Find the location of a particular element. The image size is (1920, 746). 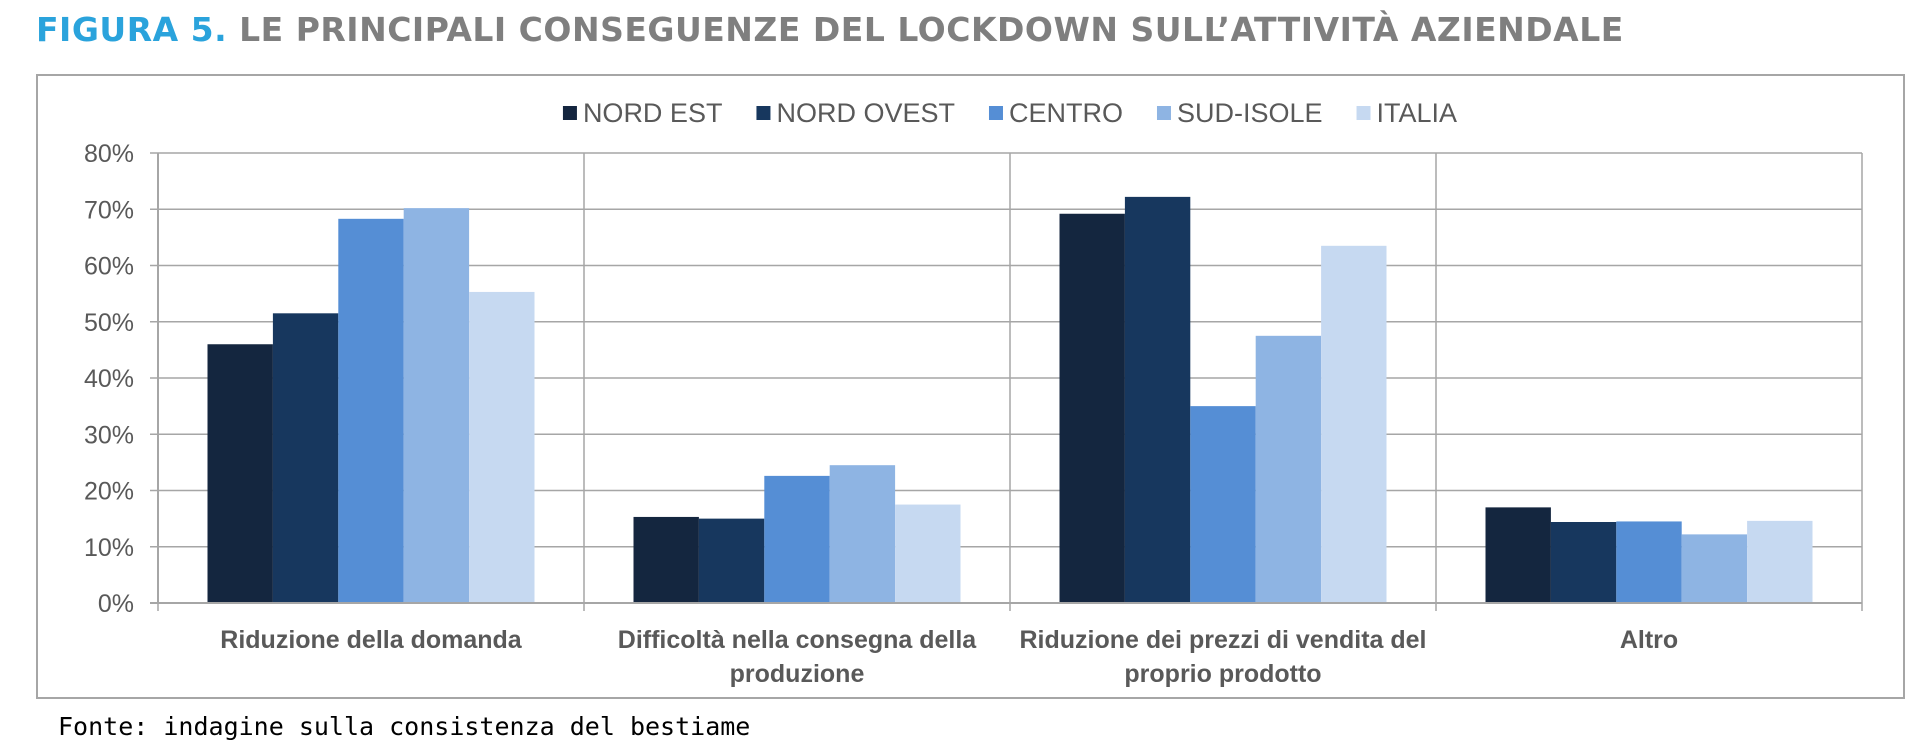

y-tick-label: 0% is located at coordinates (116, 604).